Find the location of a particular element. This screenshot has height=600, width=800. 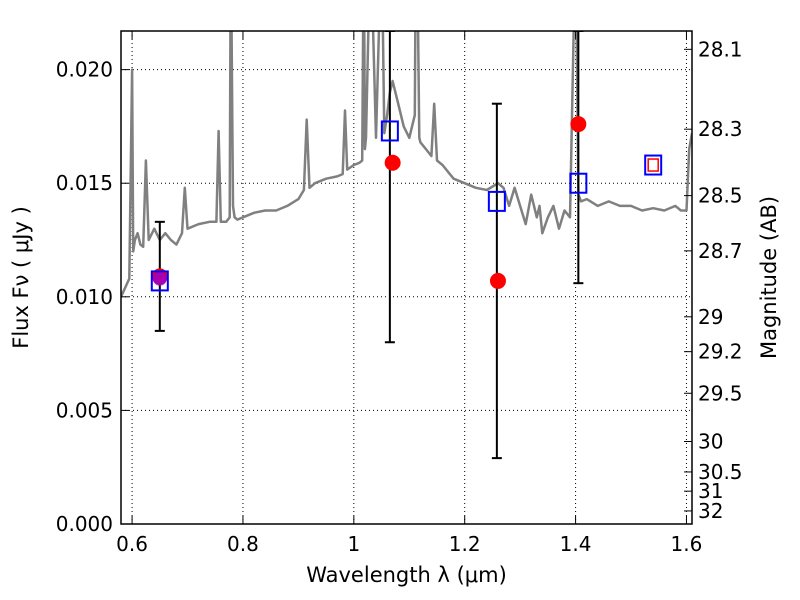

data-point-overlap is located at coordinates (159, 278).